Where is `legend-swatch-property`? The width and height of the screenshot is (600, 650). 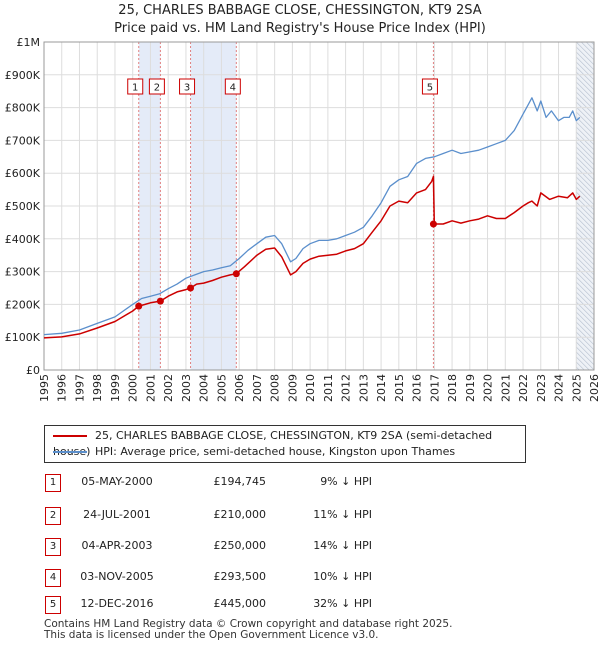
legend-swatch-property is located at coordinates (70, 436).